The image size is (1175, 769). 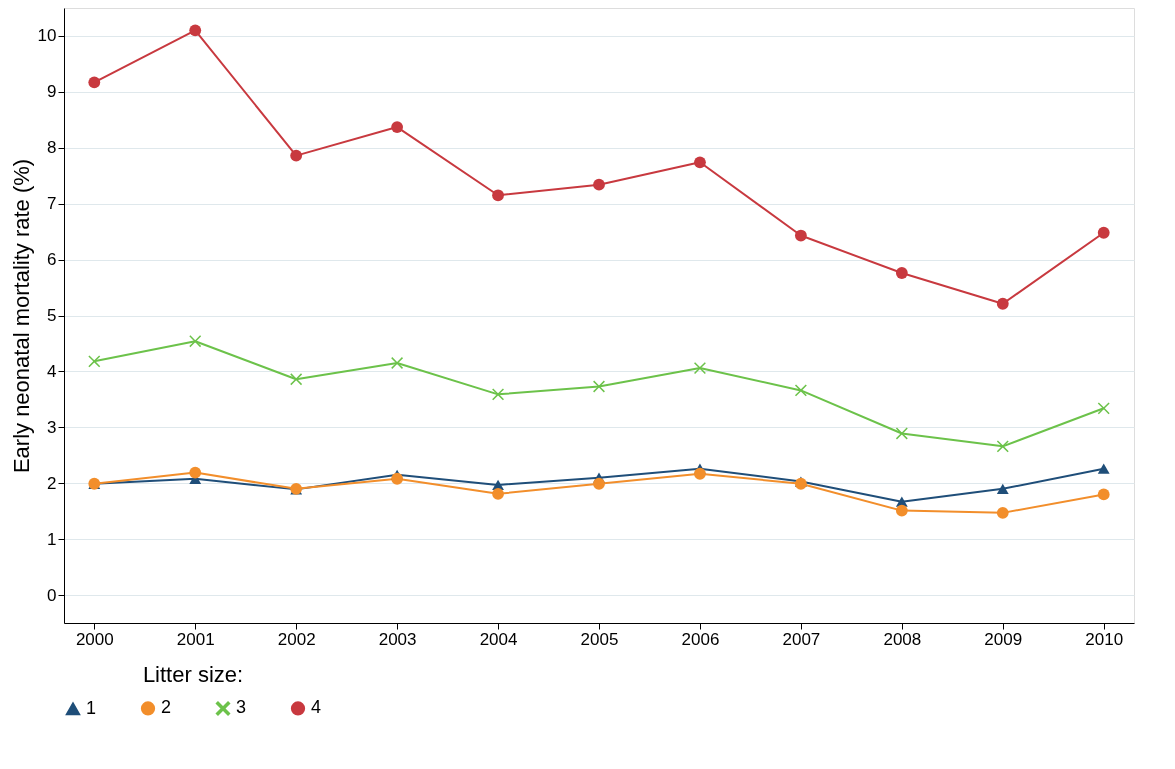 I want to click on x-tick-label: 2006, so click(x=700, y=639).